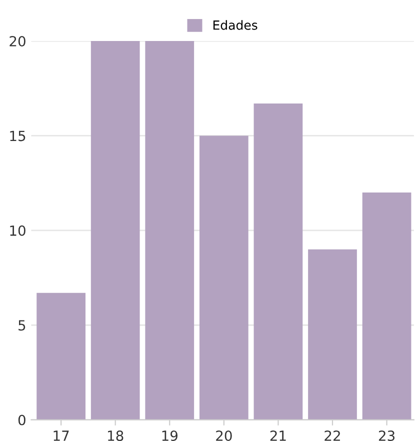 The width and height of the screenshot is (416, 441). Describe the element at coordinates (332, 435) in the screenshot. I see `x-tick-label: 22` at that location.